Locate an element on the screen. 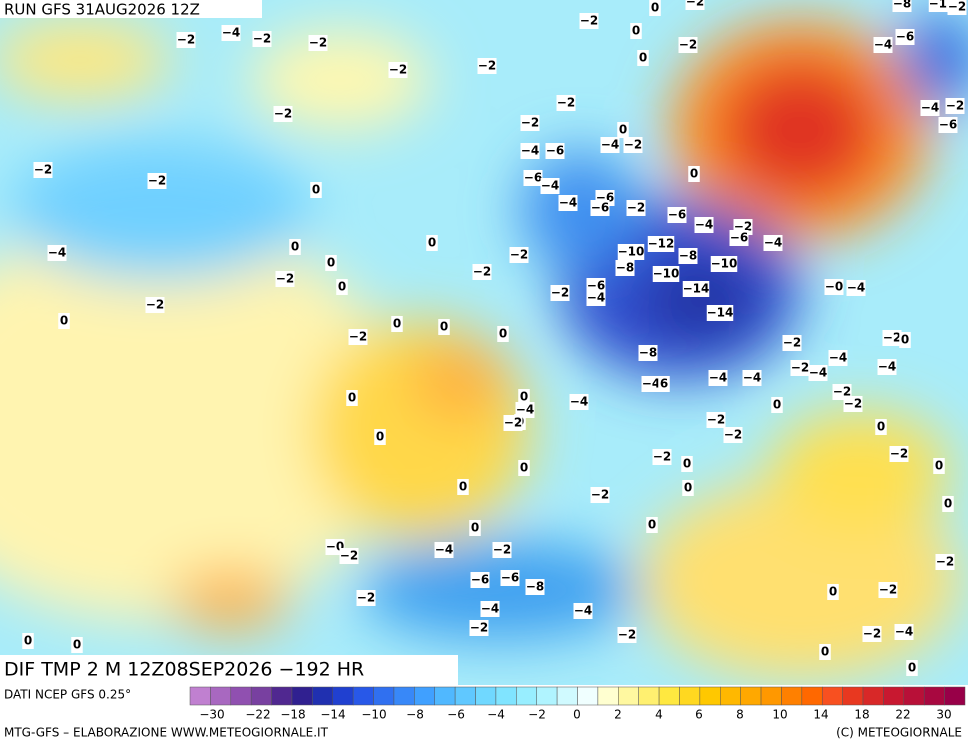  map-label: −8 is located at coordinates (625, 268).